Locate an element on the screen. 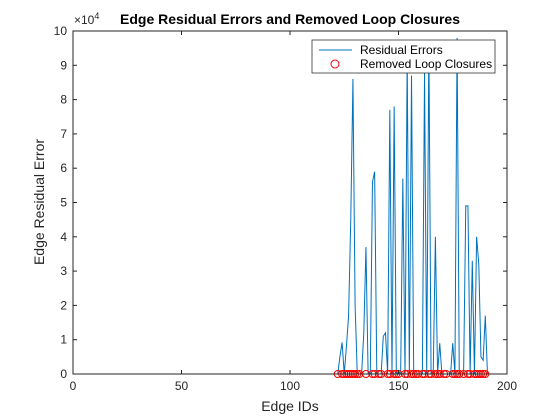 This screenshot has height=420, width=560. y-tick-label: 3 is located at coordinates (63, 271).